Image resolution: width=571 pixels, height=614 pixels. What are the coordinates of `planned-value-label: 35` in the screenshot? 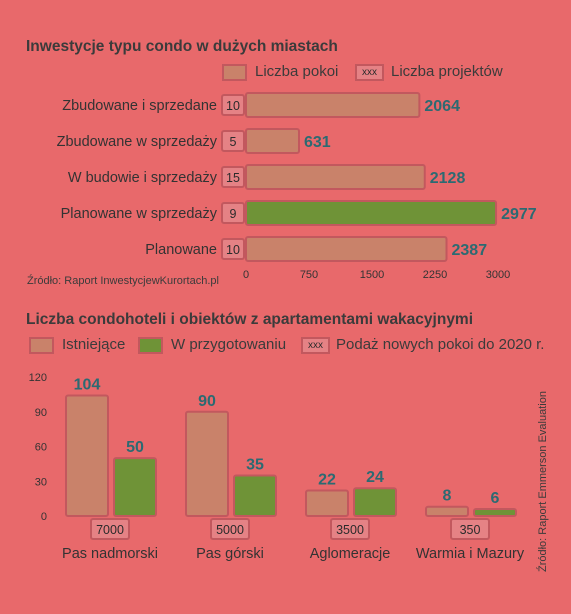 It's located at (255, 464).